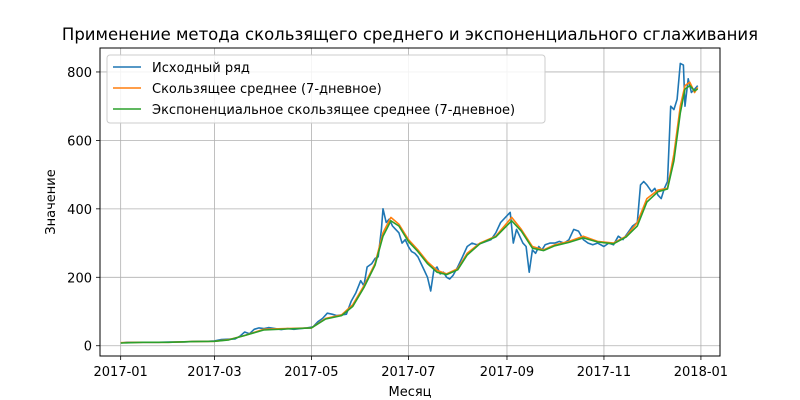 This screenshot has width=800, height=400. I want to click on y-tick-label: 400, so click(79, 210).